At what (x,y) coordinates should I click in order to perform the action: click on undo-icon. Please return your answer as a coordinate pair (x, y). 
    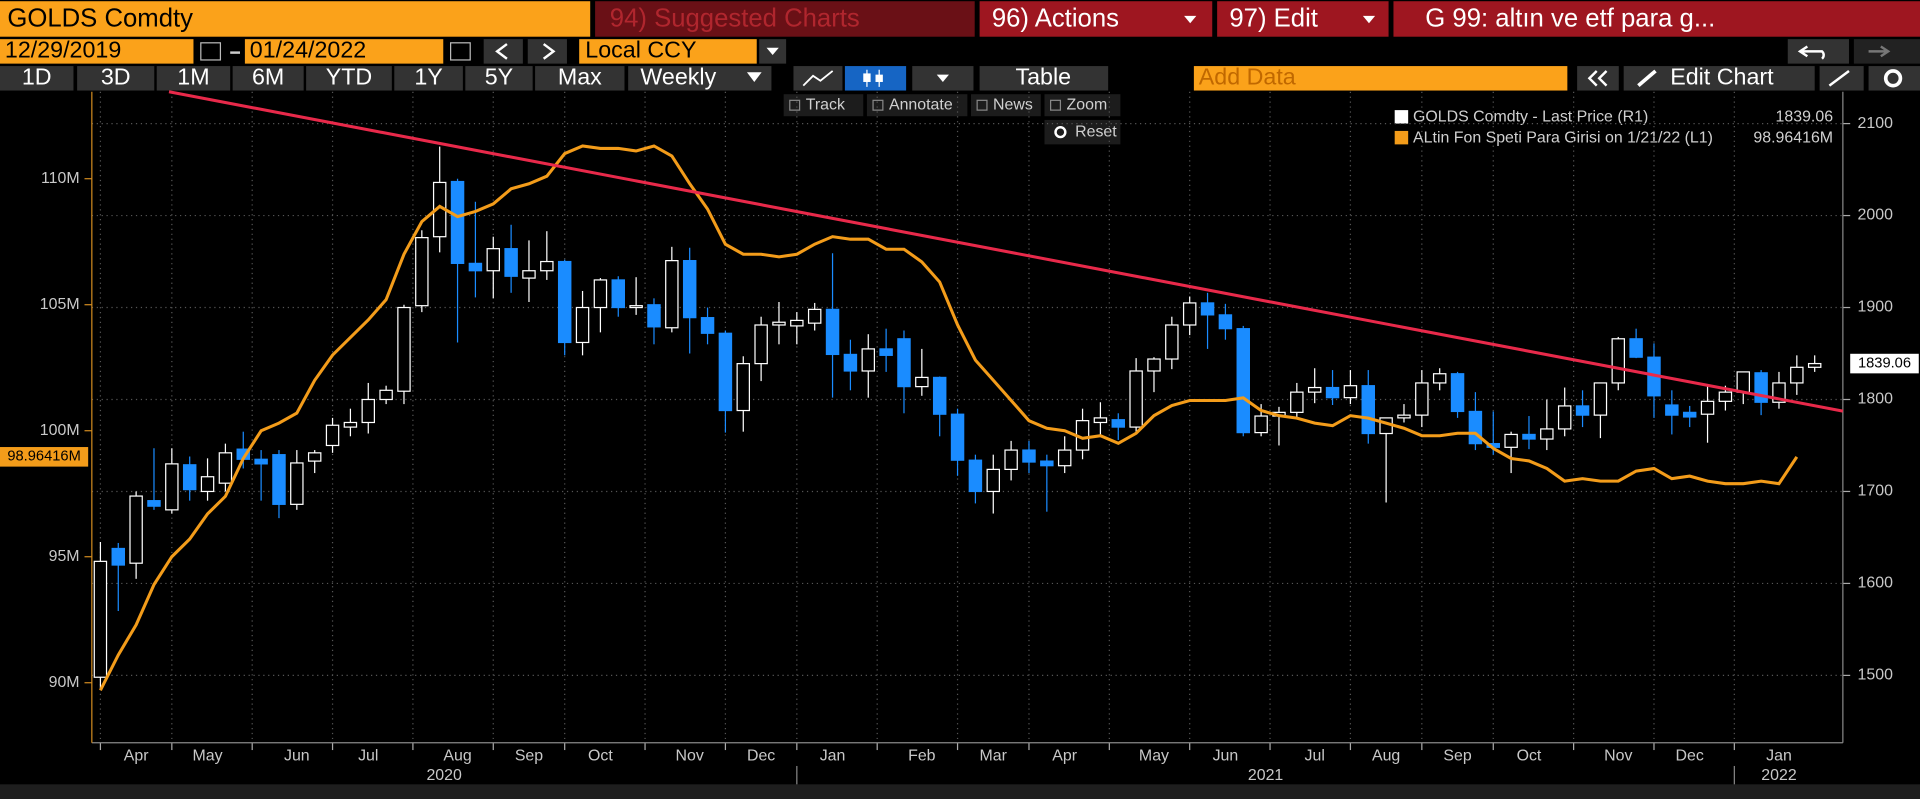
    Looking at the image, I should click on (1811, 52).